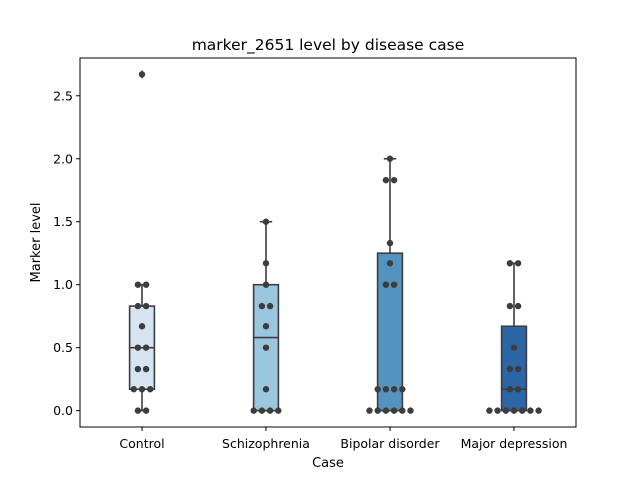 Image resolution: width=640 pixels, height=480 pixels. What do you see at coordinates (63, 95) in the screenshot?
I see `y-tick-label: 2.5` at bounding box center [63, 95].